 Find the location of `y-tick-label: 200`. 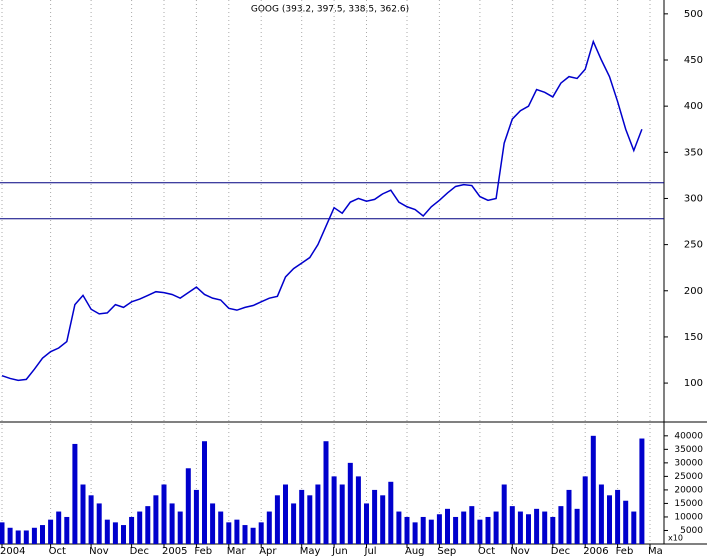

y-tick-label: 200 is located at coordinates (693, 291).